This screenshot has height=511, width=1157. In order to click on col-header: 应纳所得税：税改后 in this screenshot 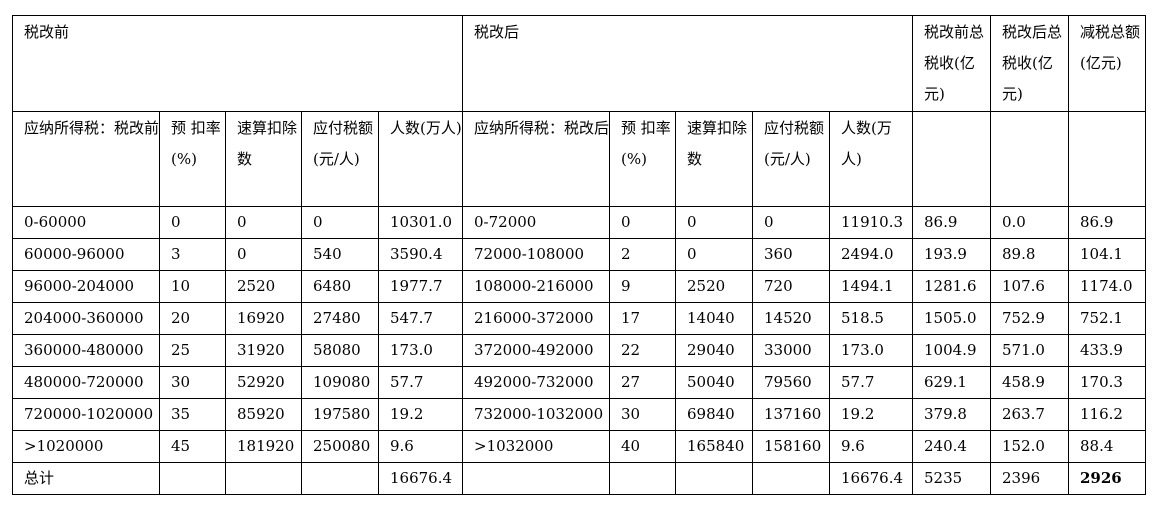, I will do `click(536, 159)`.